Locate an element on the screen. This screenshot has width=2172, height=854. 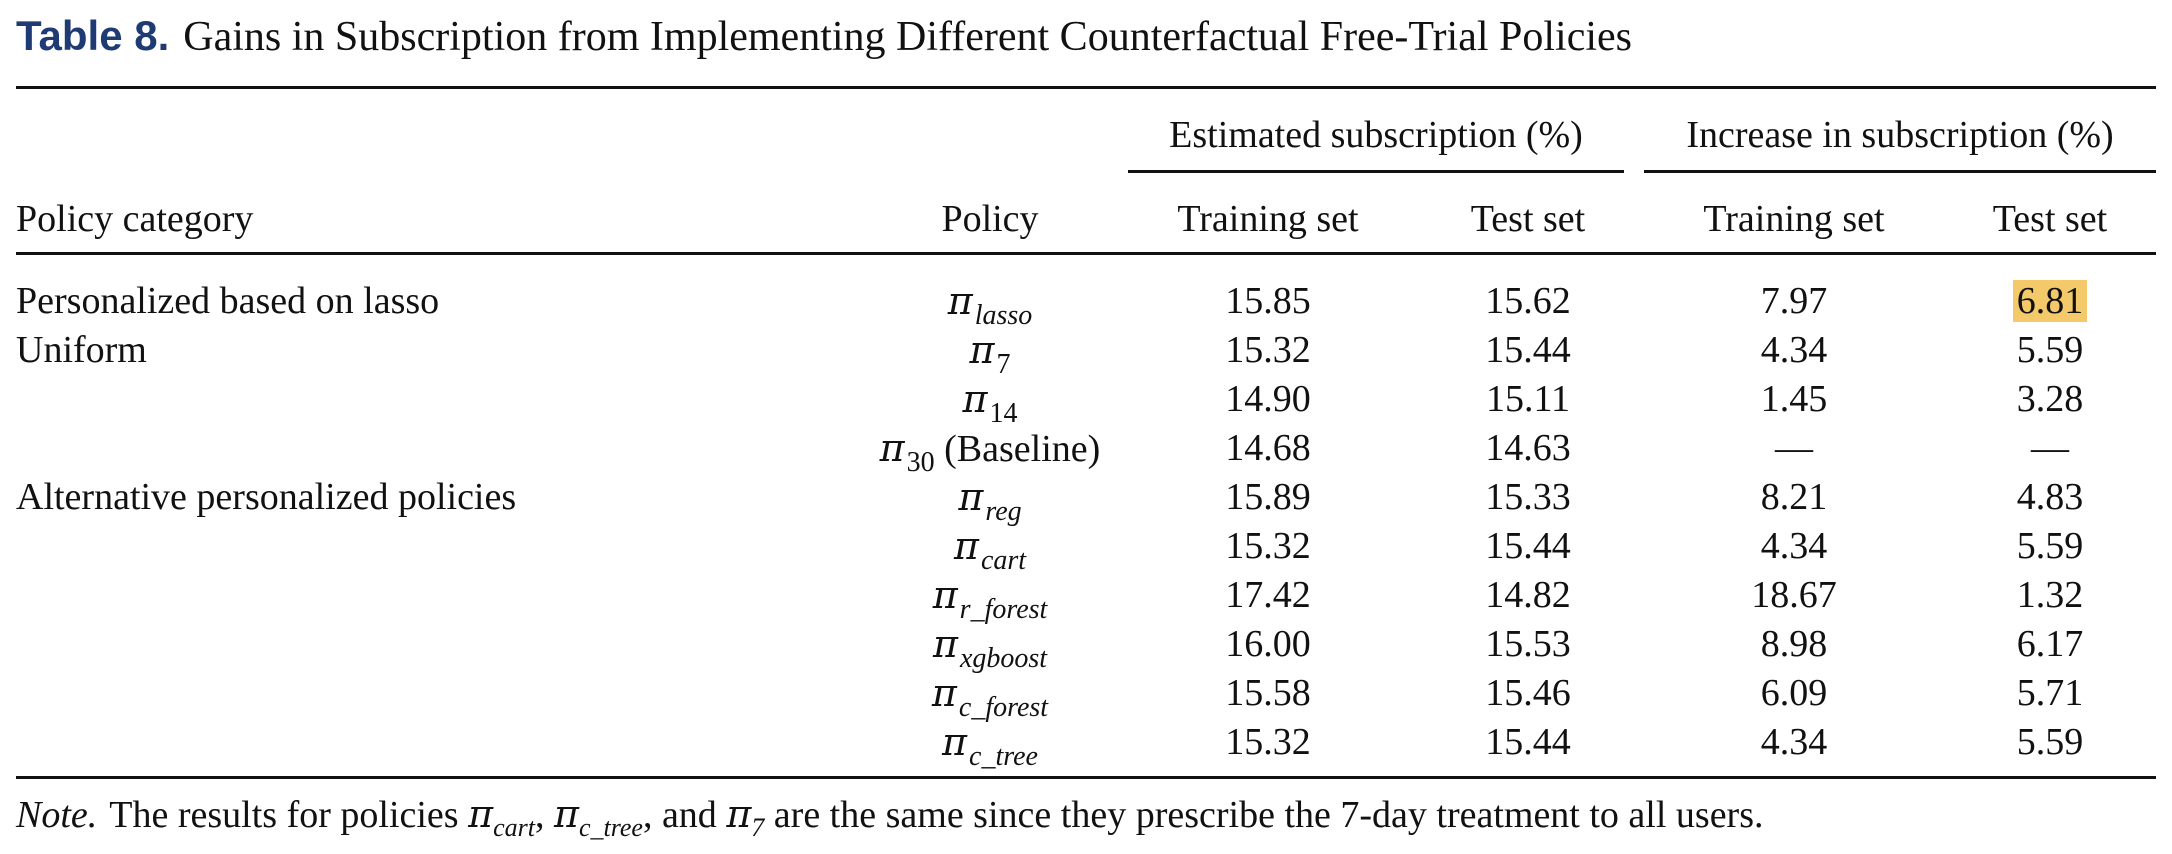
cell-policy: π30 (Baseline) is located at coordinates (990, 451).